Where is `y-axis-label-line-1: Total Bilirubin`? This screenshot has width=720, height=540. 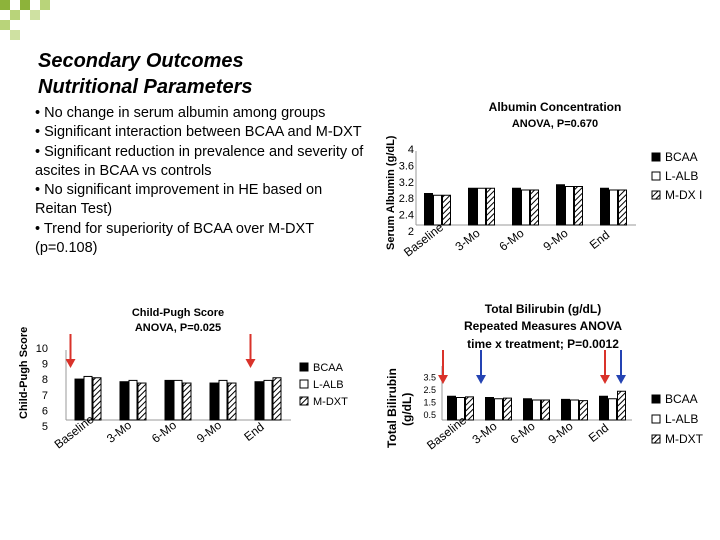 y-axis-label-line-1: Total Bilirubin is located at coordinates (392, 408).